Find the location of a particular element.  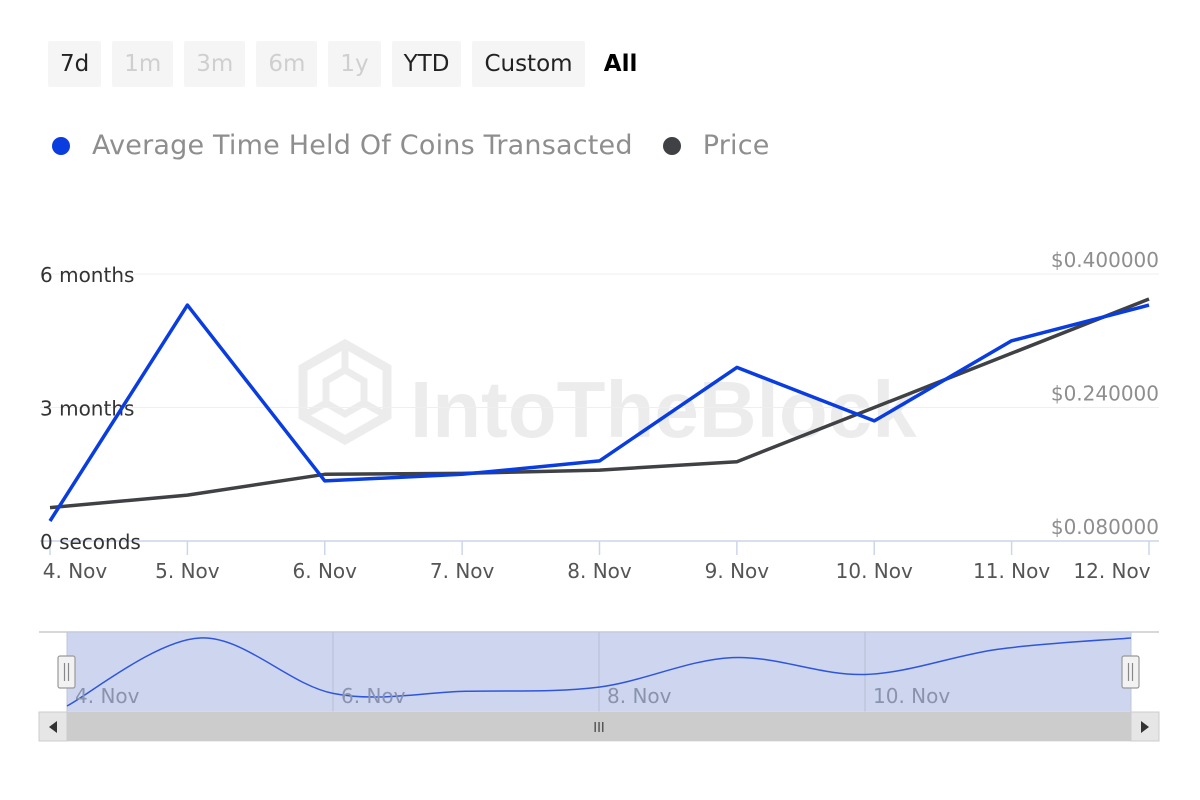

x-tick-label: 12. Nov is located at coordinates (1111, 571).